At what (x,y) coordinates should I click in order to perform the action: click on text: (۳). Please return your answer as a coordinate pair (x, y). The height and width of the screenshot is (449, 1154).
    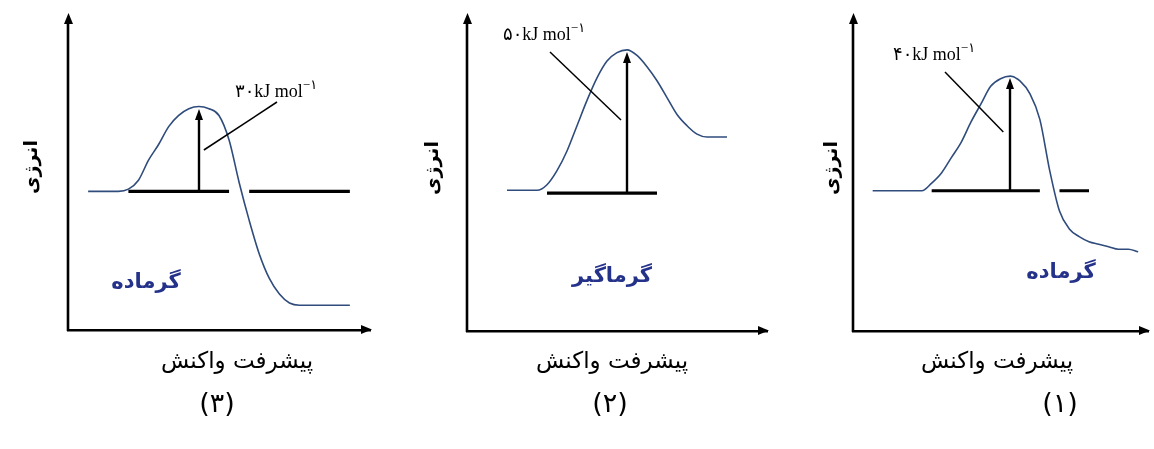
    Looking at the image, I should click on (217, 403).